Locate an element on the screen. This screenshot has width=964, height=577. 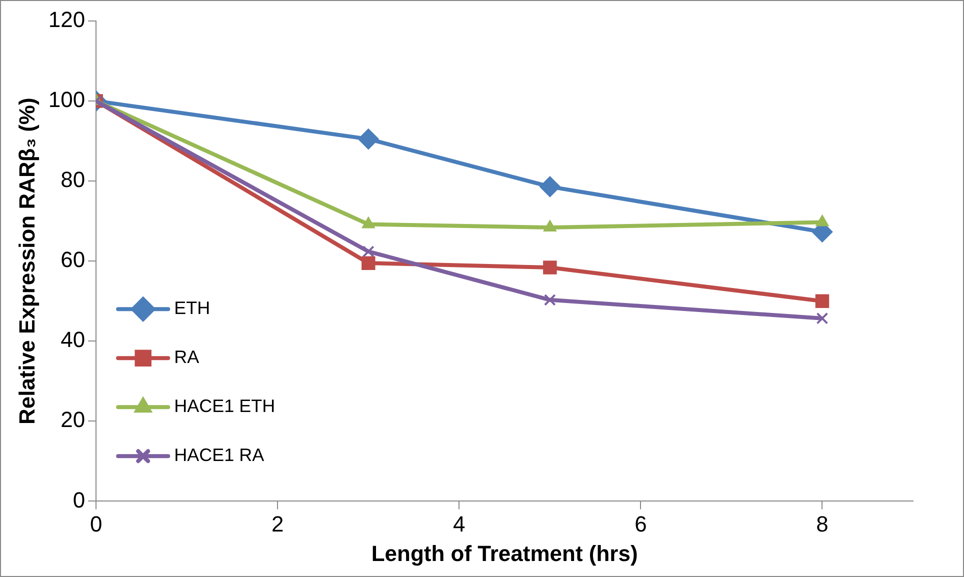
y-tick-label: 20 is located at coordinates (73, 419).